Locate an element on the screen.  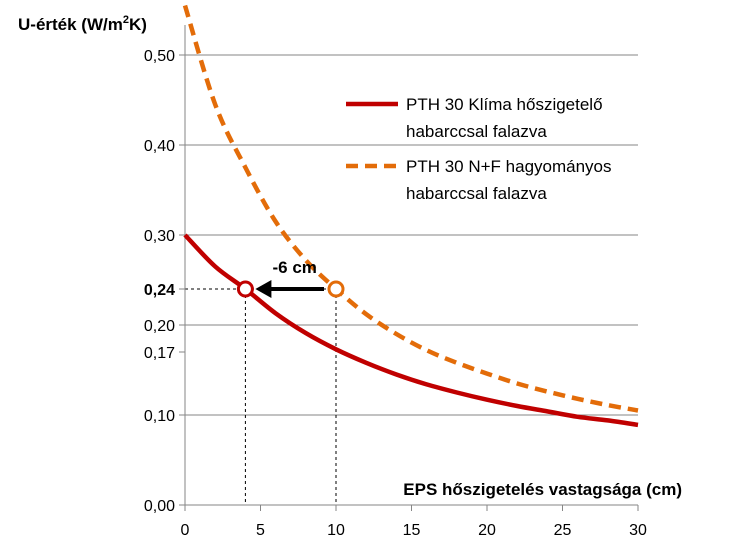
x-tick-labels: 0 5 10 15 20 25 30 is located at coordinates (414, 530).